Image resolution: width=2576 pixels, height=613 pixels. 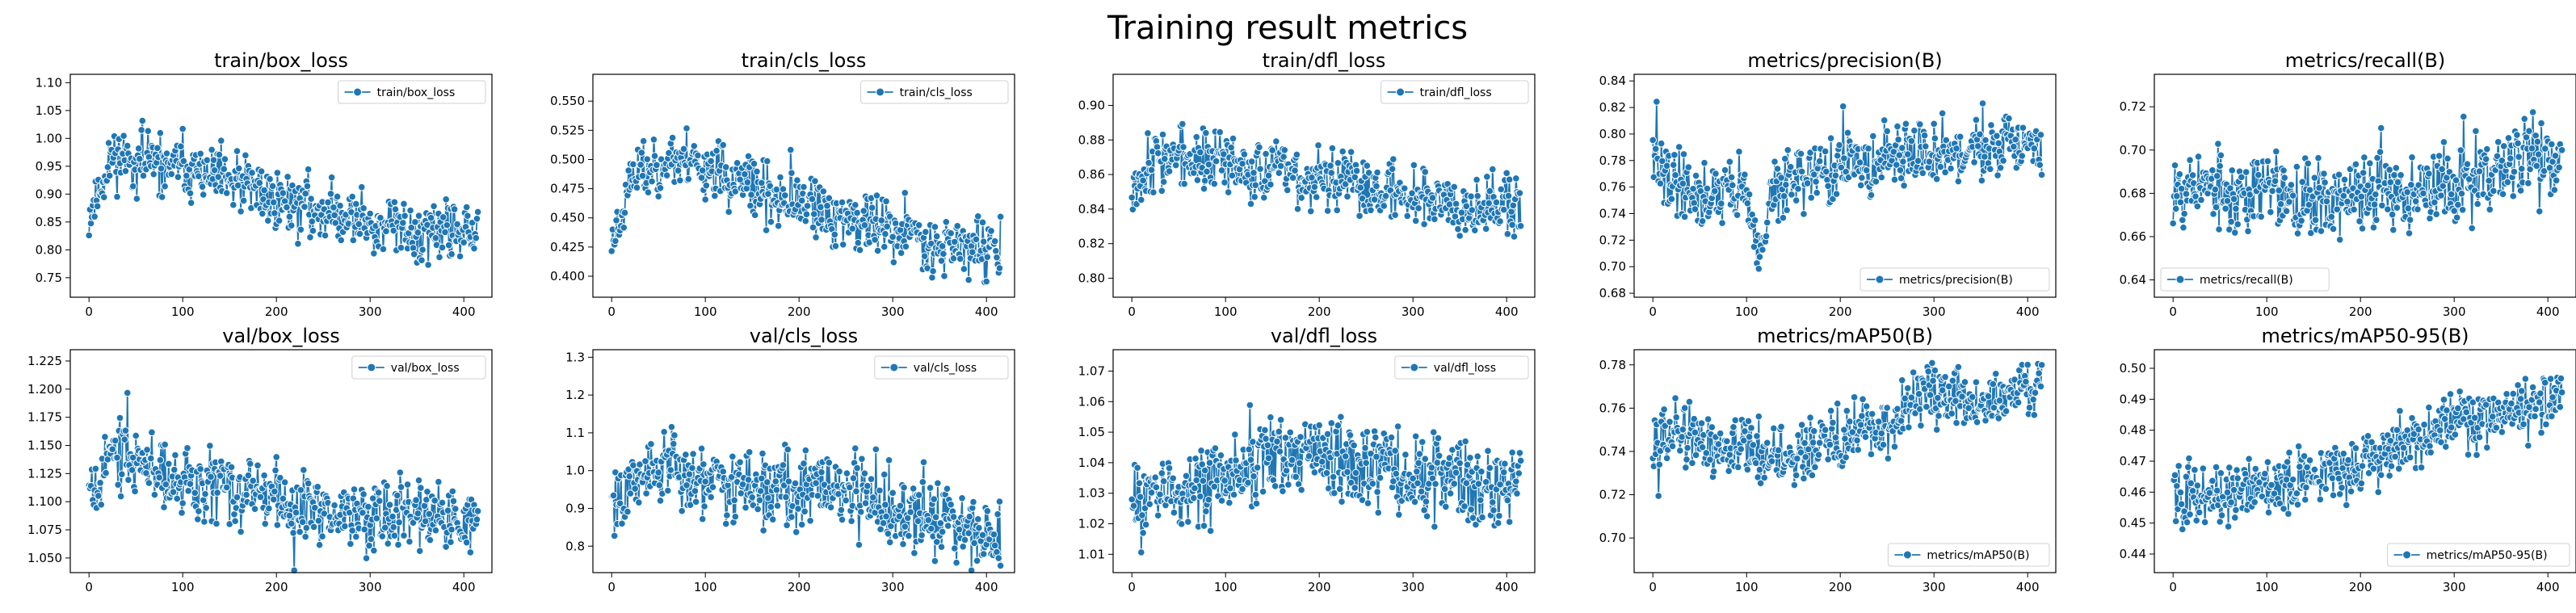 What do you see at coordinates (1324, 336) in the screenshot?
I see `chart-title: val/dfl_loss` at bounding box center [1324, 336].